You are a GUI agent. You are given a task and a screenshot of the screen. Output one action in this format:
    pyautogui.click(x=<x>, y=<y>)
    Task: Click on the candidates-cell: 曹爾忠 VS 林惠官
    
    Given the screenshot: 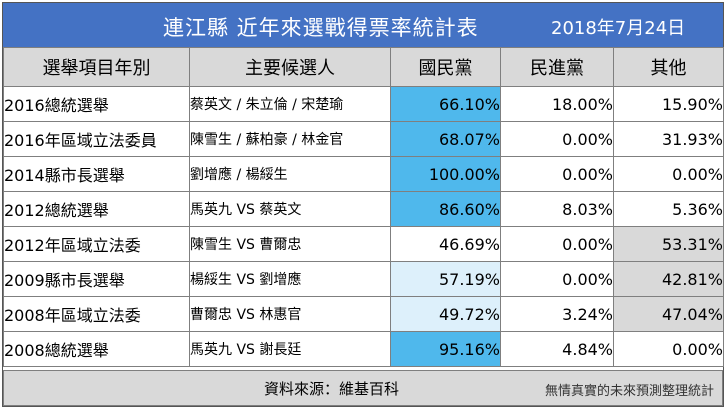 What is the action you would take?
    pyautogui.click(x=290, y=314)
    